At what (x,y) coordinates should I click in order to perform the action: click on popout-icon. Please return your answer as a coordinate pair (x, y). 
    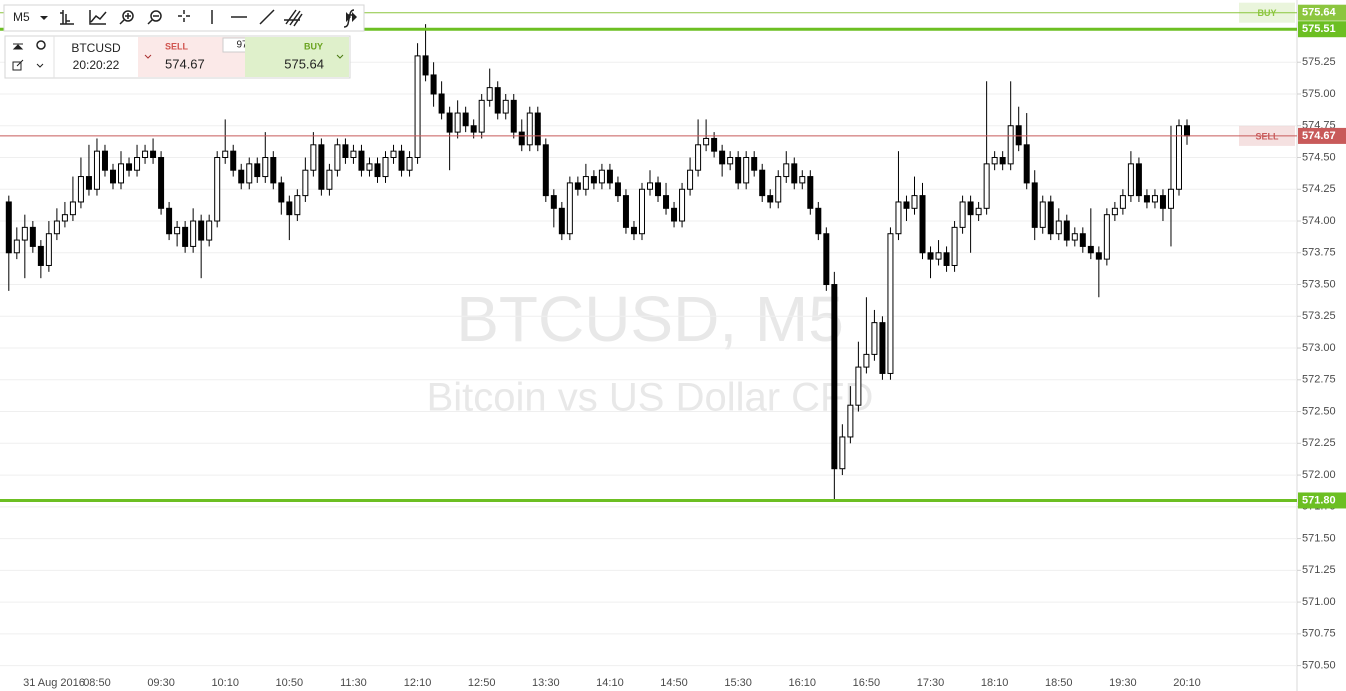
    Looking at the image, I should click on (18, 65).